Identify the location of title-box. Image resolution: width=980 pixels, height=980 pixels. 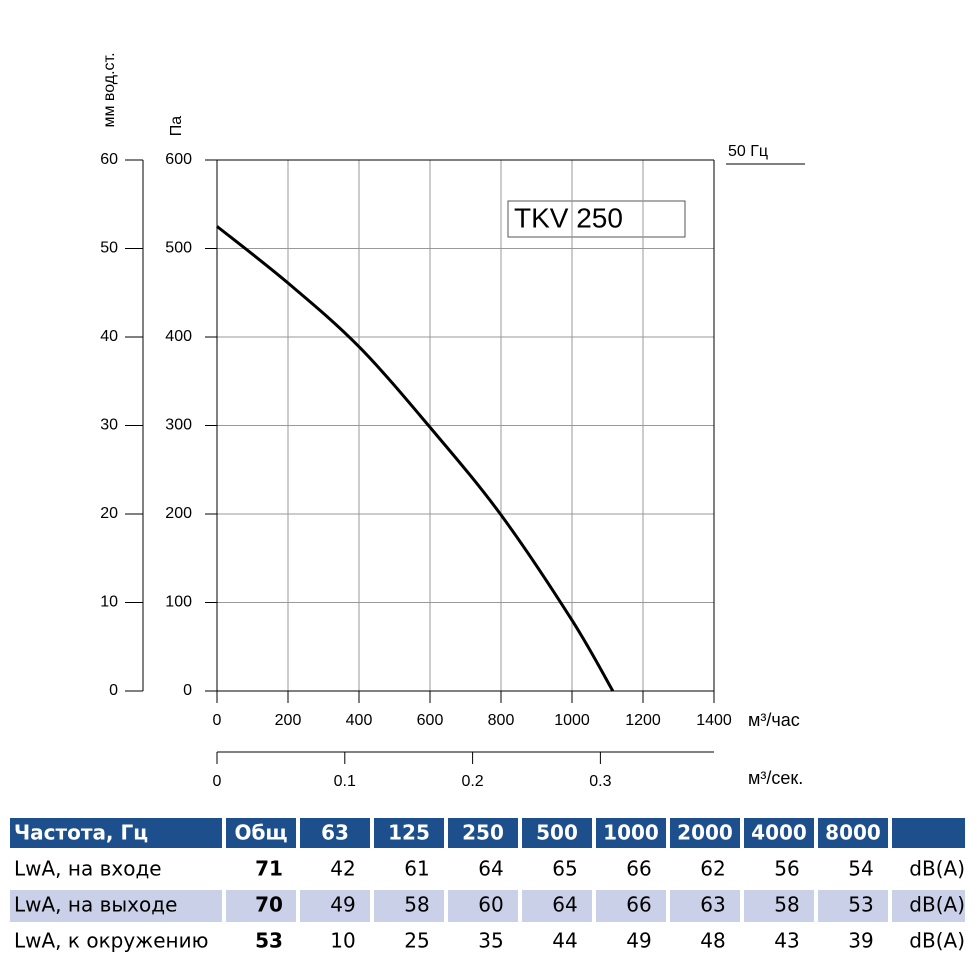
(596, 219).